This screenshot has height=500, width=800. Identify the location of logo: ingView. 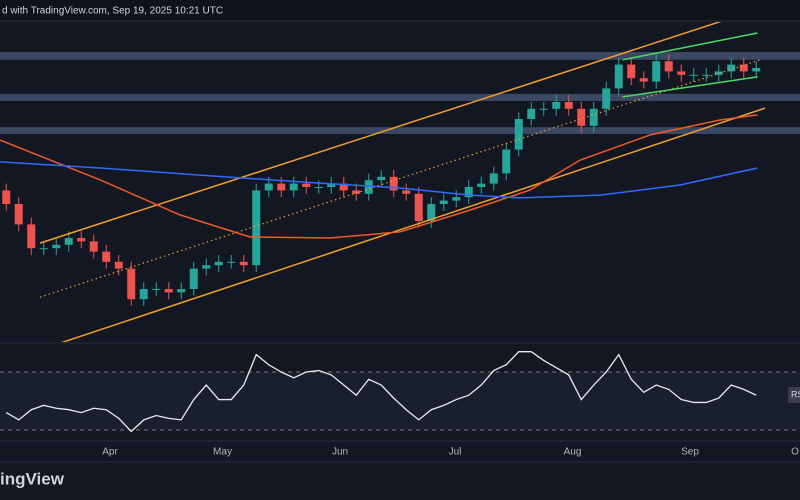
(32, 478).